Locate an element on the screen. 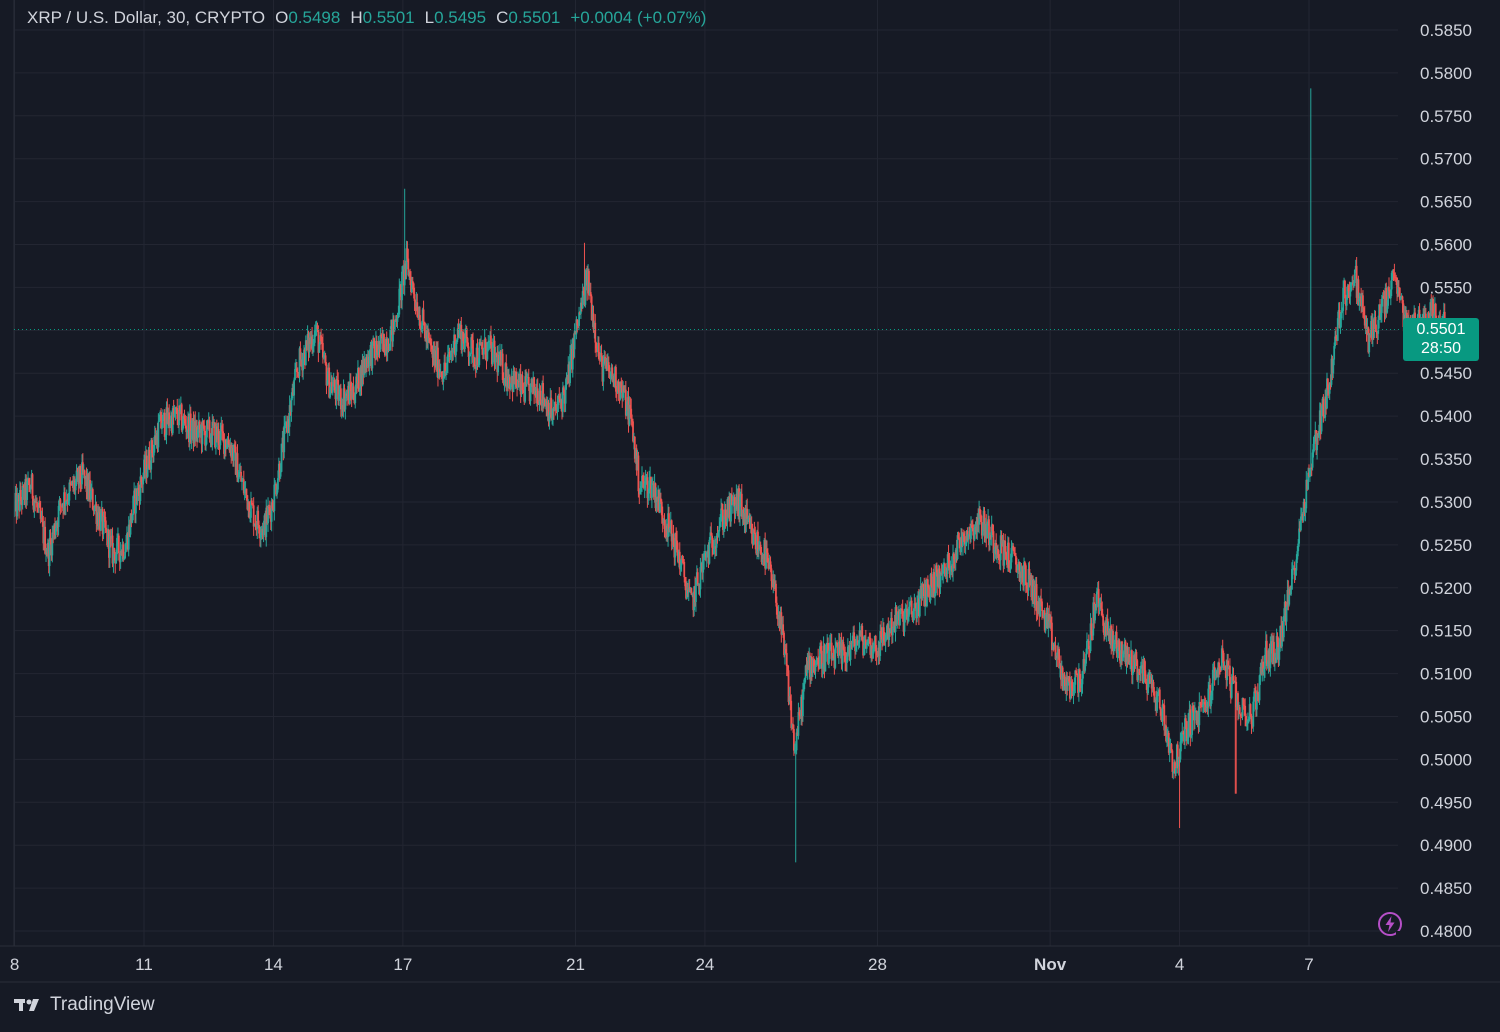 The image size is (1500, 1032). symbol-title: XRP / U.S. Dollar, 30, CRYPTO is located at coordinates (146, 17).